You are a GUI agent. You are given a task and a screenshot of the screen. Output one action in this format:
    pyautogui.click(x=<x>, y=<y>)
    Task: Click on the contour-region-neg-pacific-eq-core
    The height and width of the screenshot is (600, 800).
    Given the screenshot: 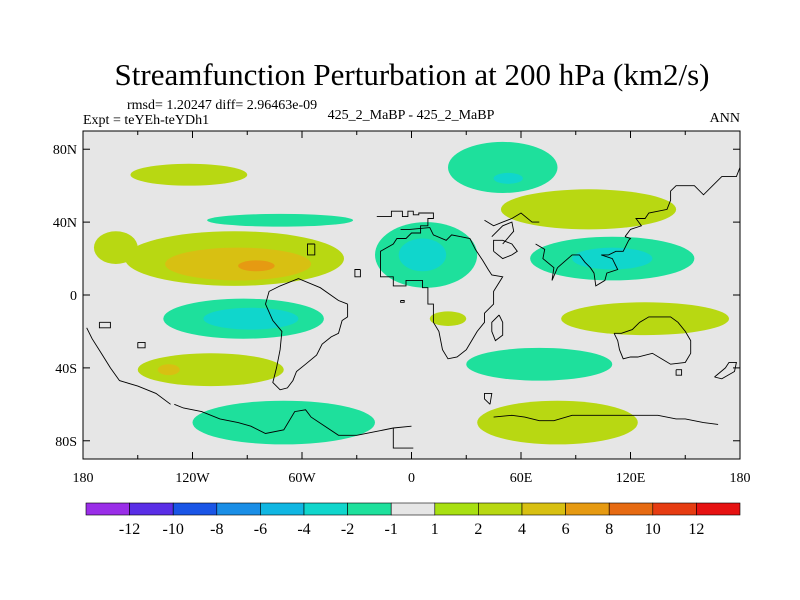 What is the action you would take?
    pyautogui.click(x=251, y=318)
    